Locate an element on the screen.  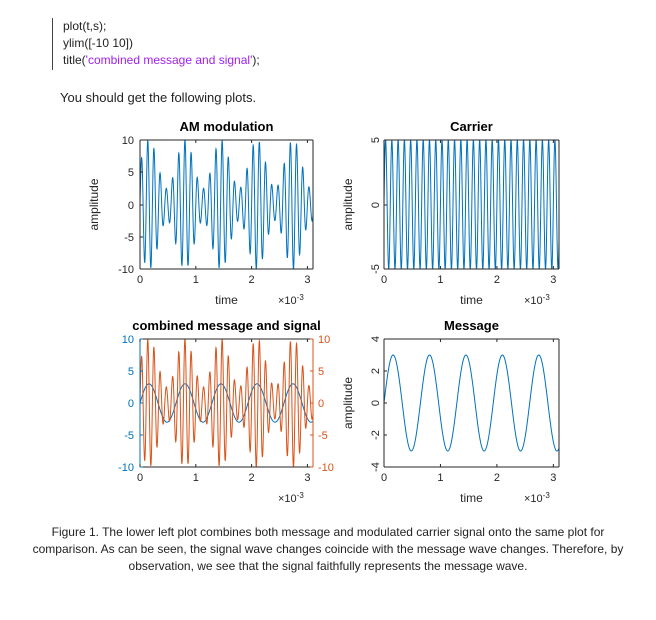
y-right-tick-label: 0 is located at coordinates (321, 404).